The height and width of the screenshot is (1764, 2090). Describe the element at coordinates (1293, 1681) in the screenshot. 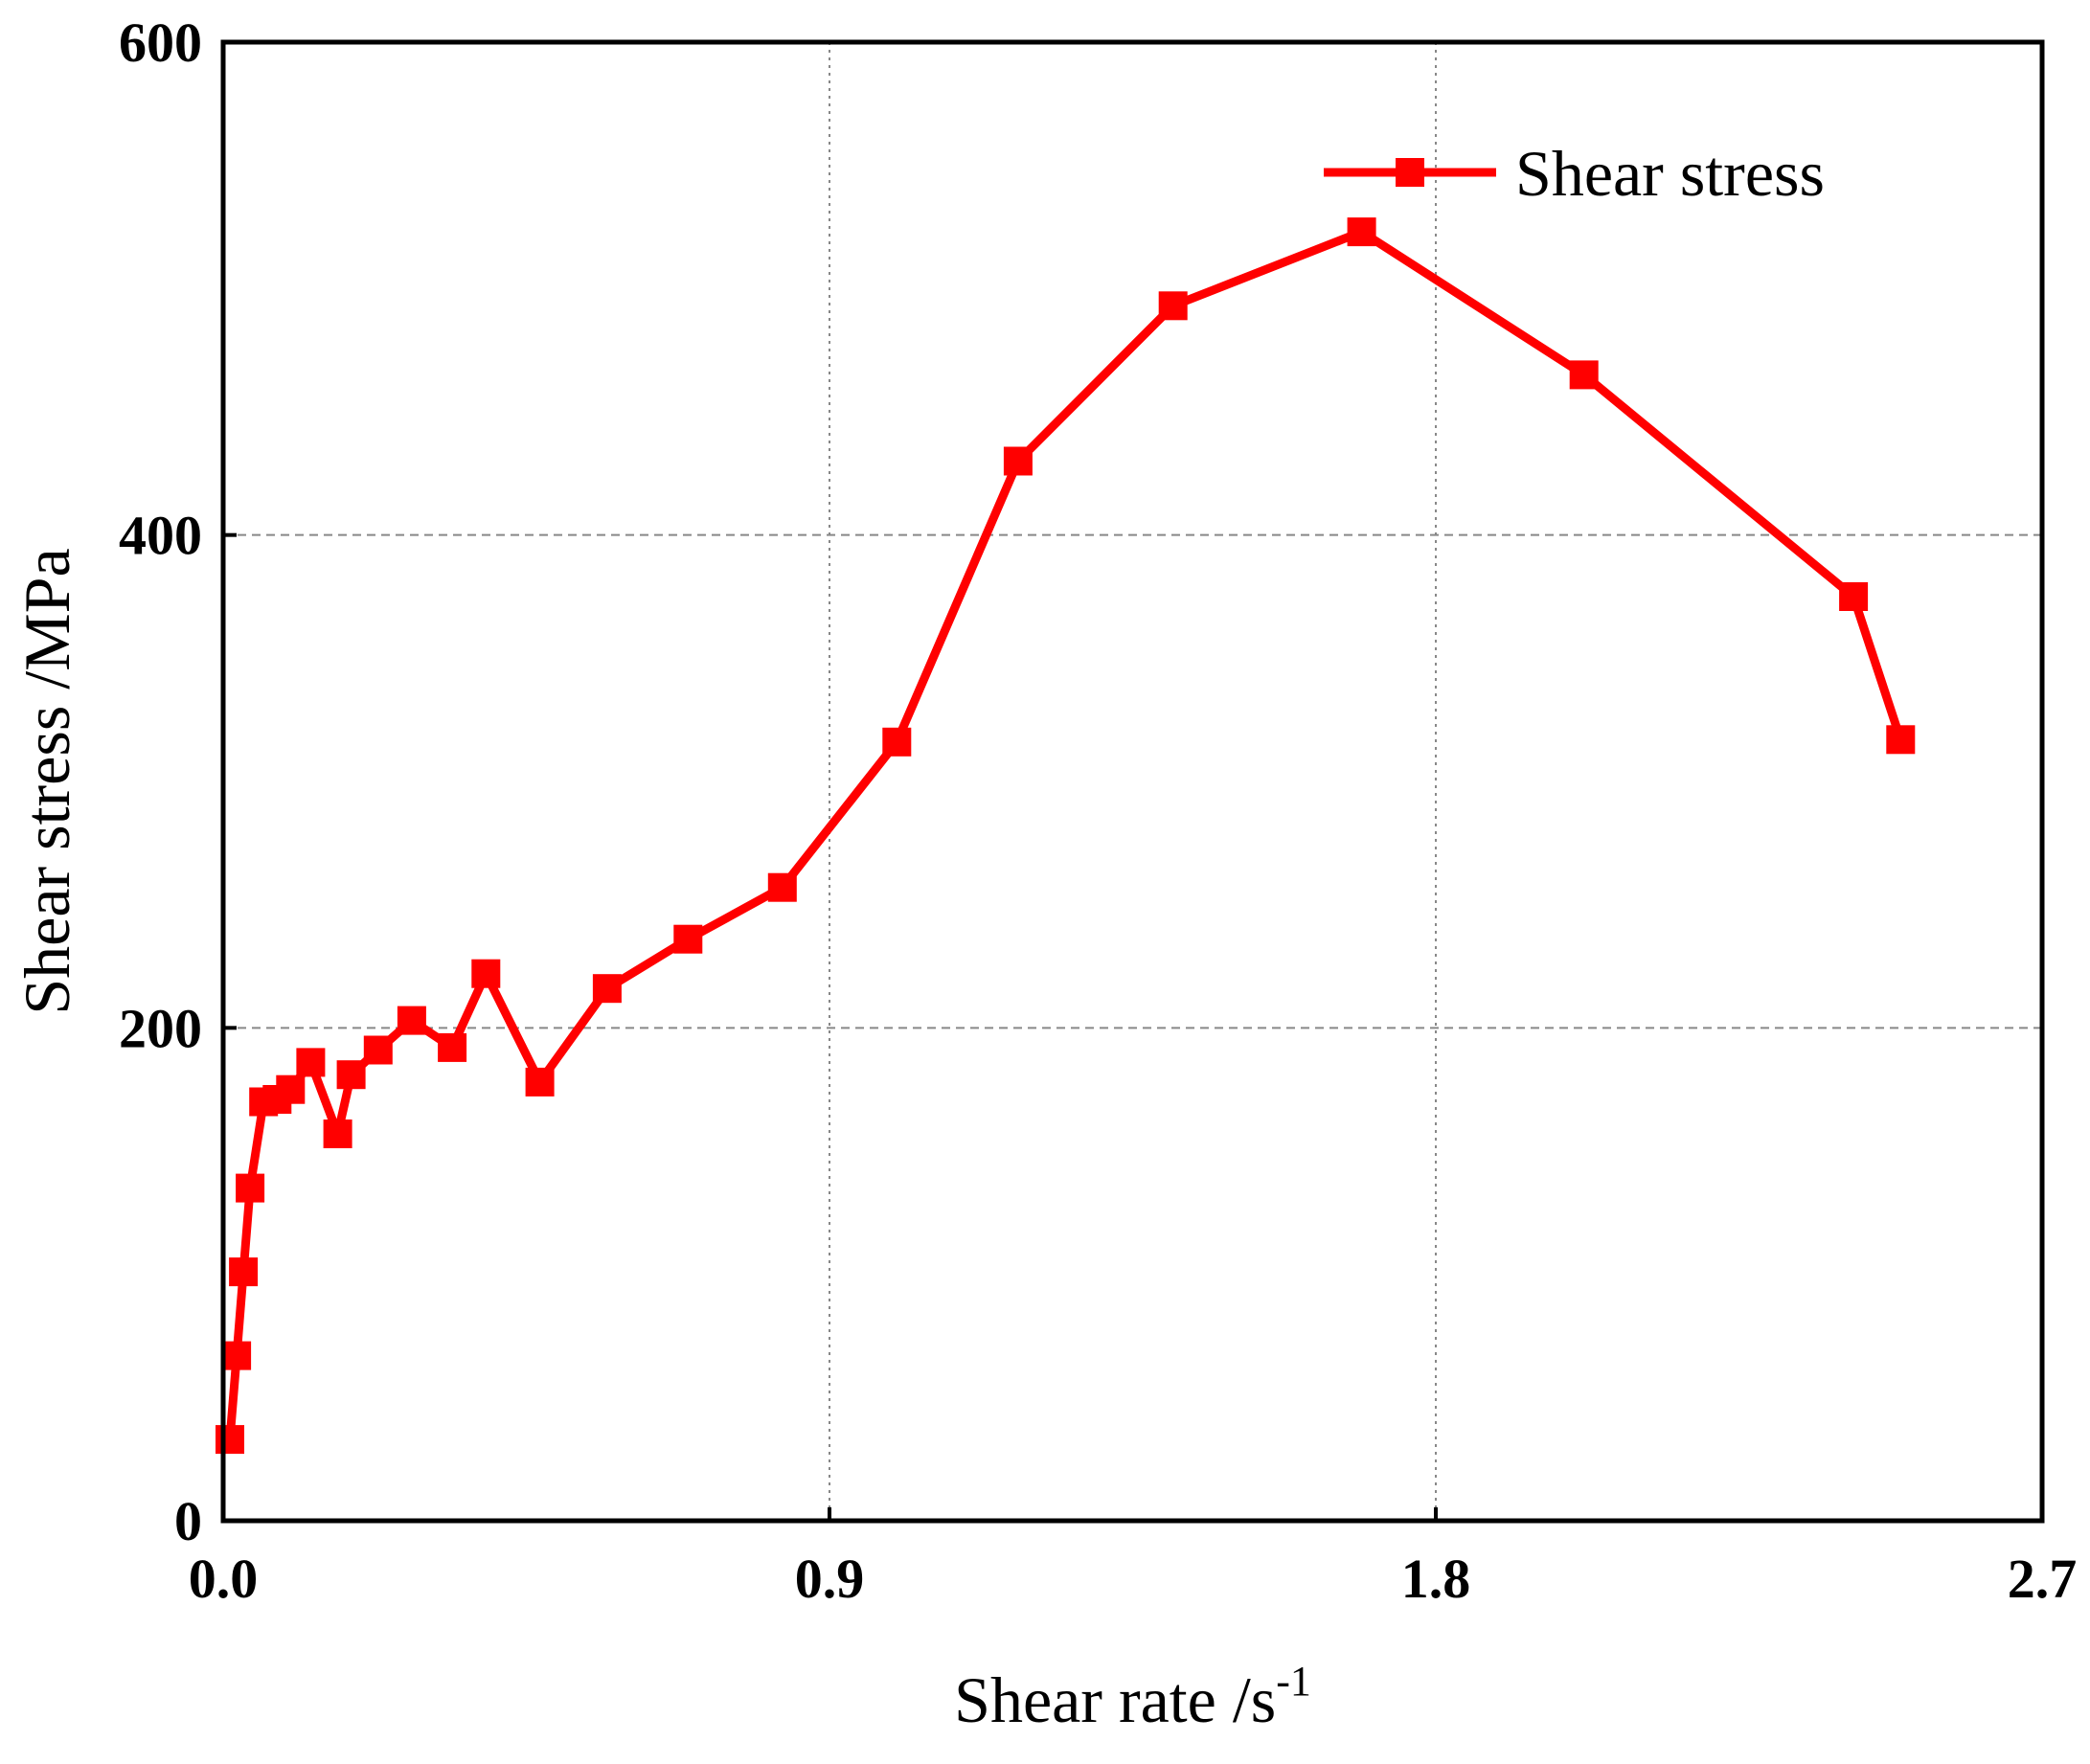

I see `x-axis-title-superscript: -1` at that location.